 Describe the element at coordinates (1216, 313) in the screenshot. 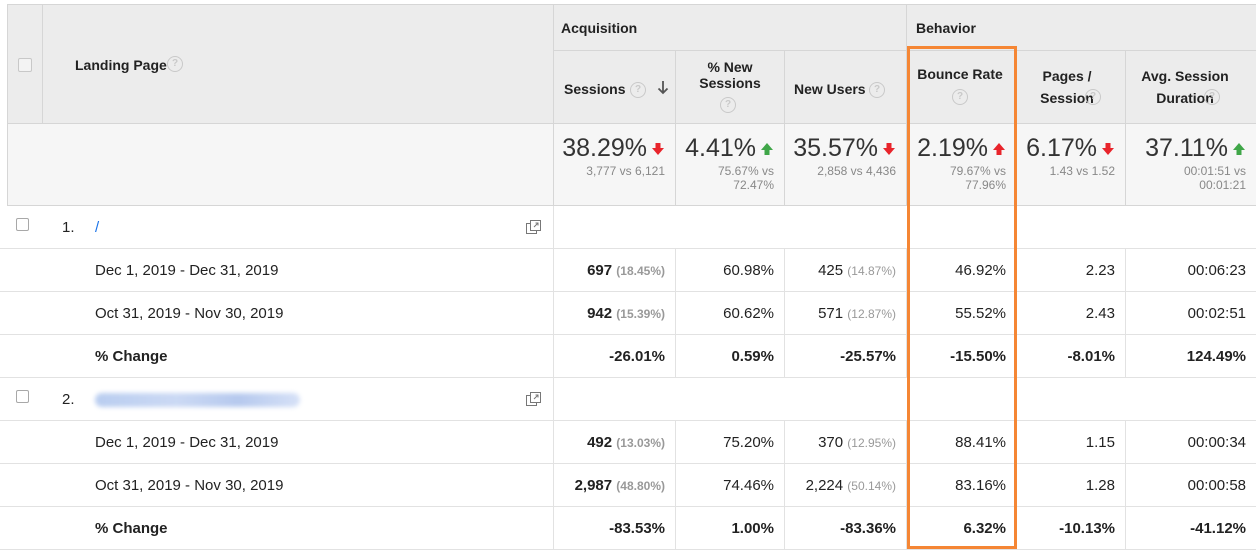

I see `avg-duration-value: 00:02:51` at that location.